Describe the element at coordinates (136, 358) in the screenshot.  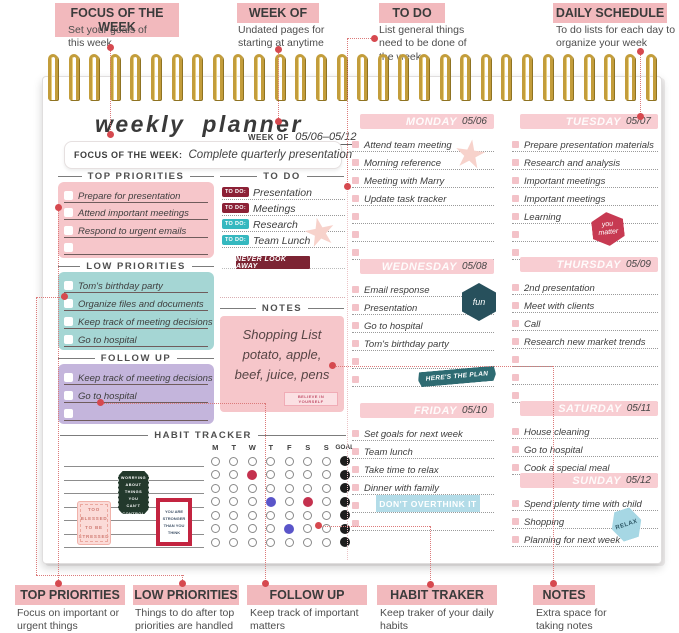
I see `follow-up-heading: FOLLOW UP` at that location.